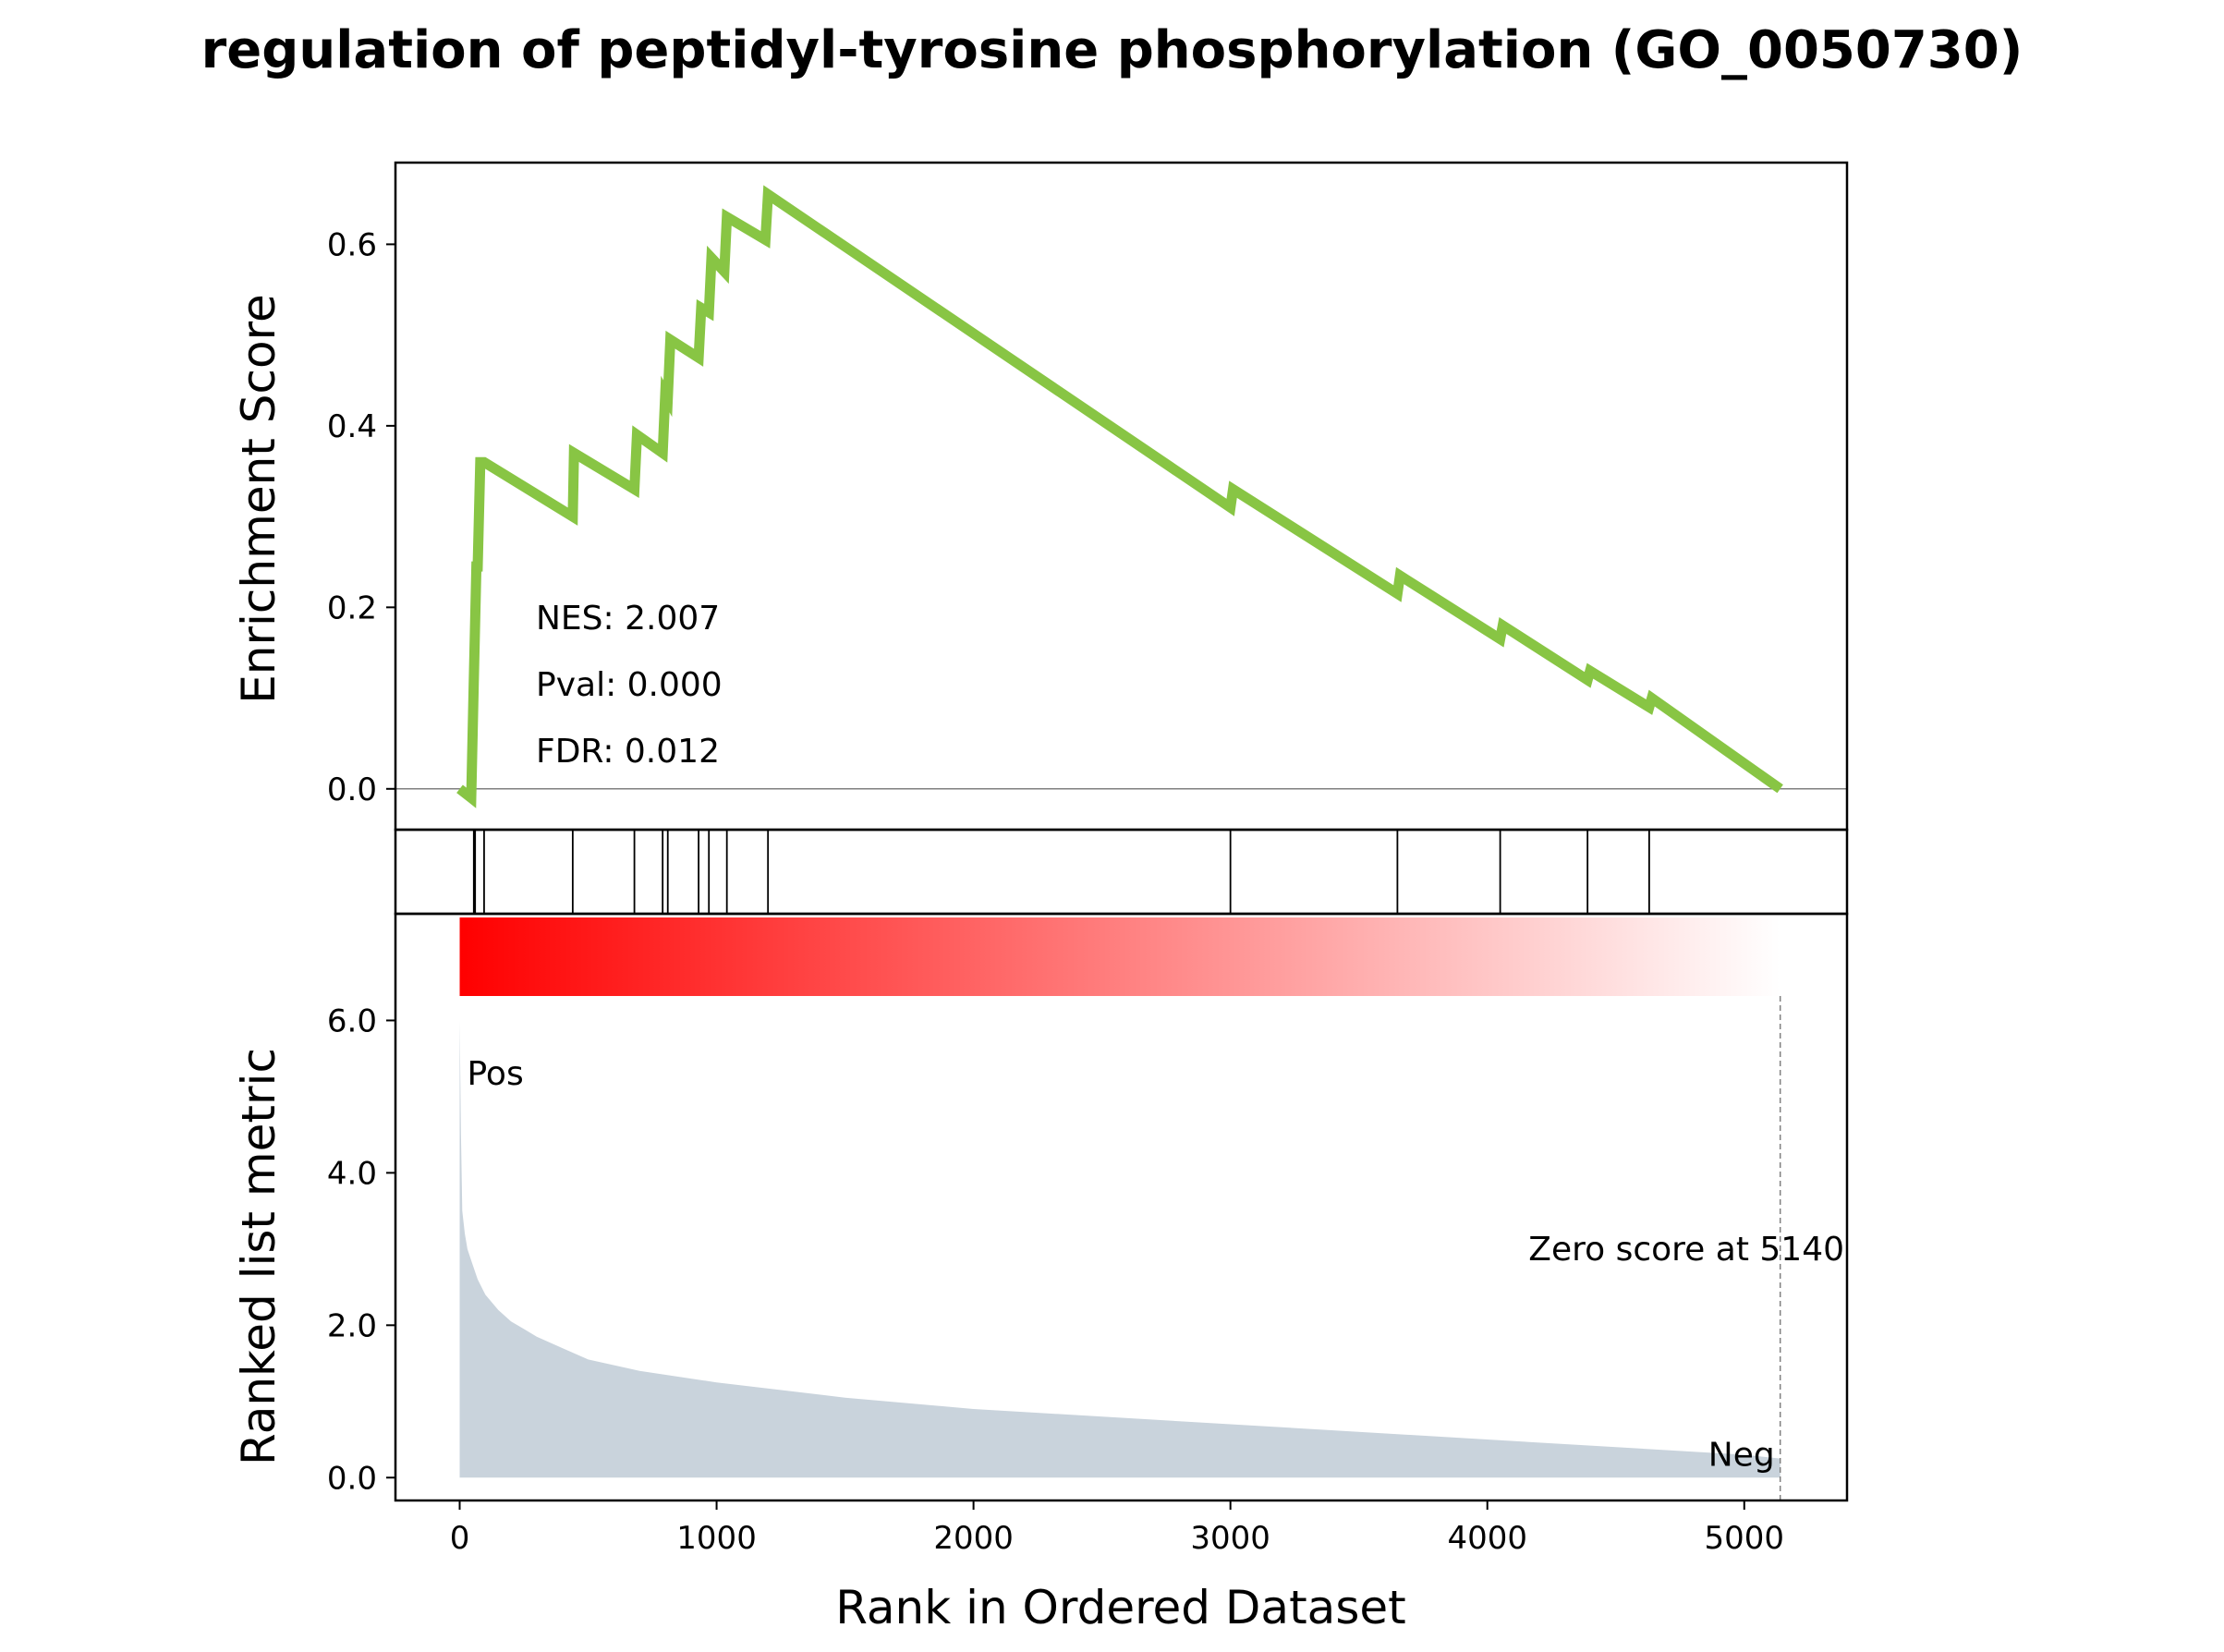 This screenshot has height=1652, width=2224. I want to click on pos-label: Pos, so click(496, 1074).